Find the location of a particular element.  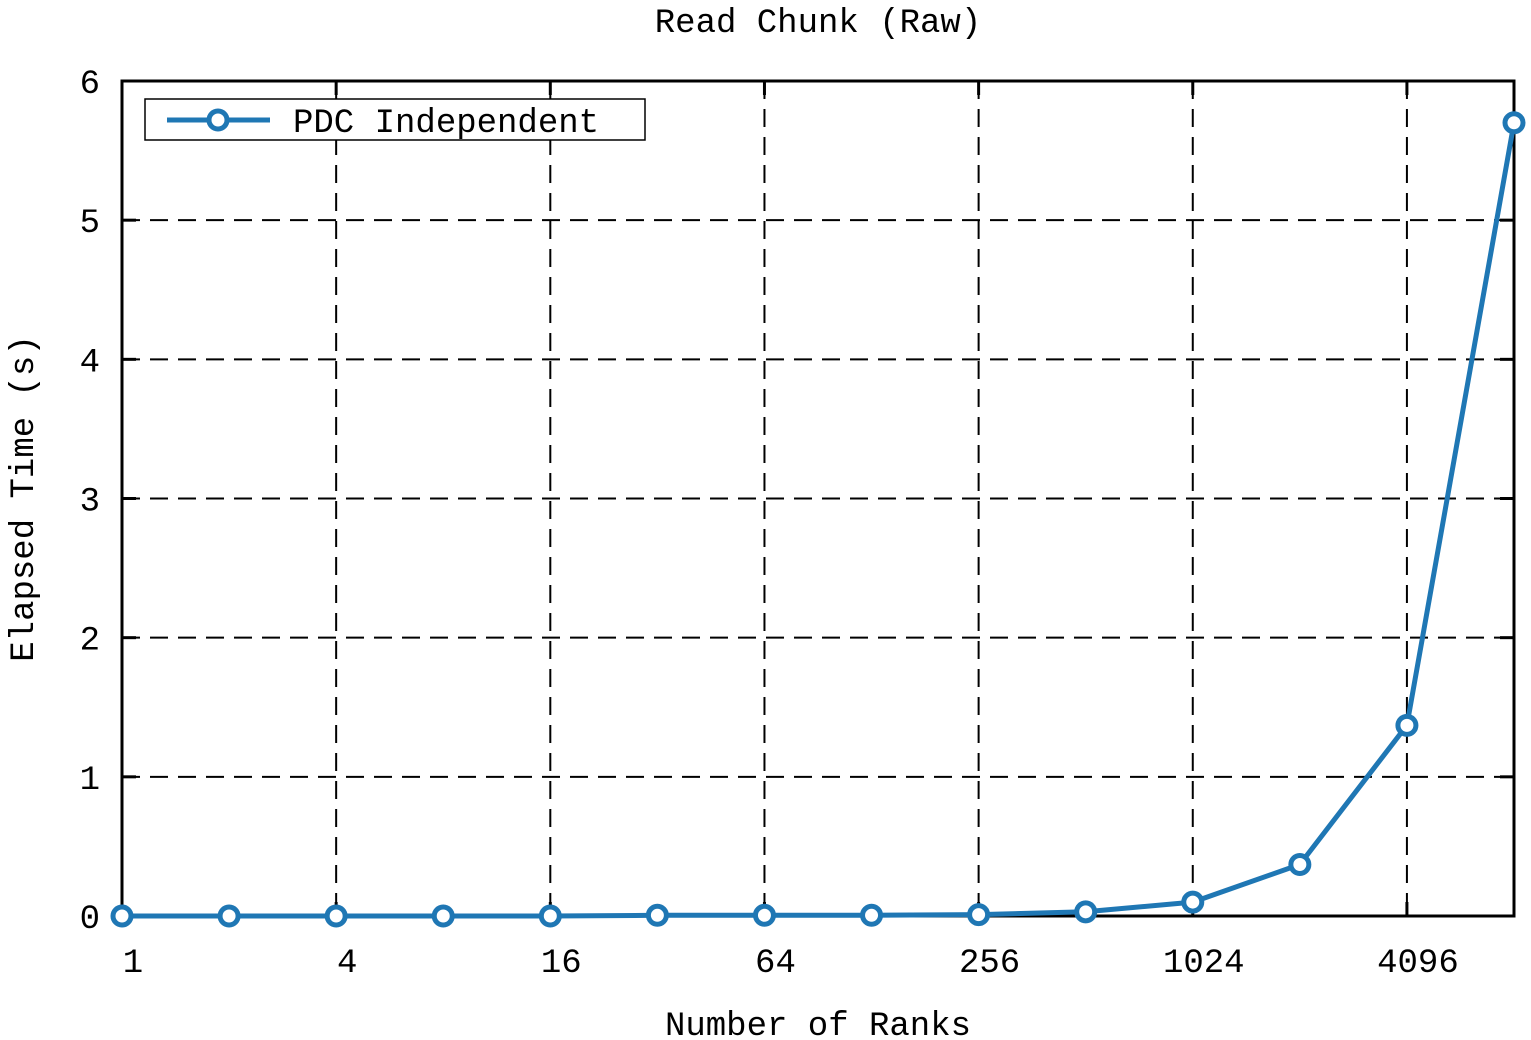

y-tick-label: 1 is located at coordinates (90, 781).